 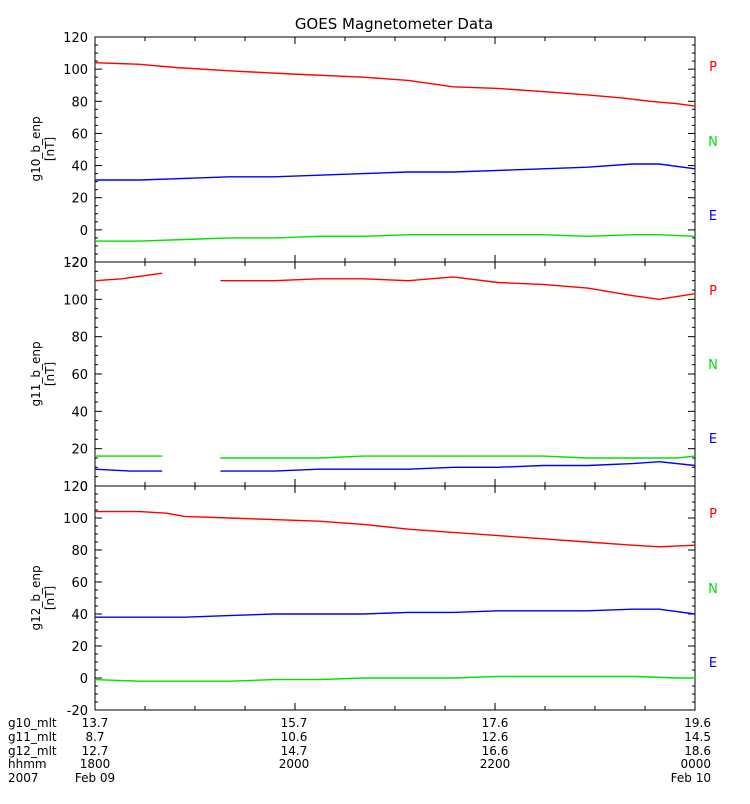 I want to click on x-row-label: 2007, so click(x=23, y=778).